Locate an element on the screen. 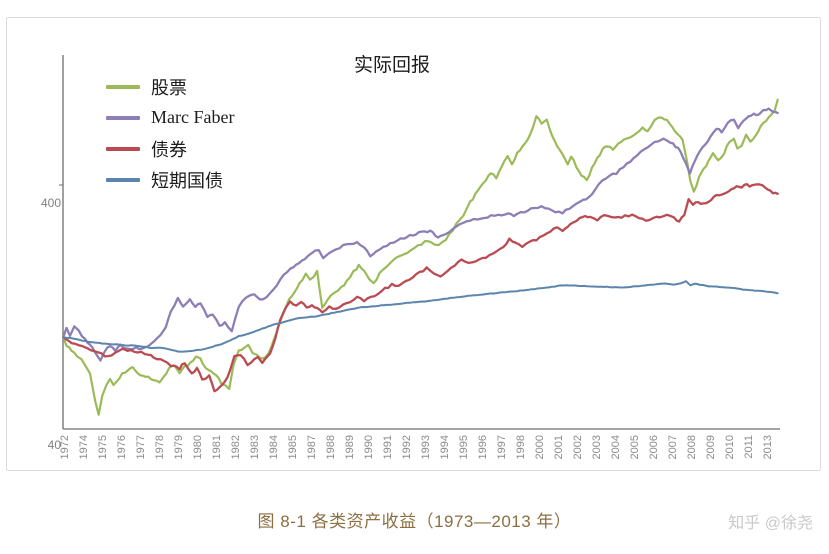 Image resolution: width=829 pixels, height=554 pixels. x-tick-label: 2003 is located at coordinates (597, 447).